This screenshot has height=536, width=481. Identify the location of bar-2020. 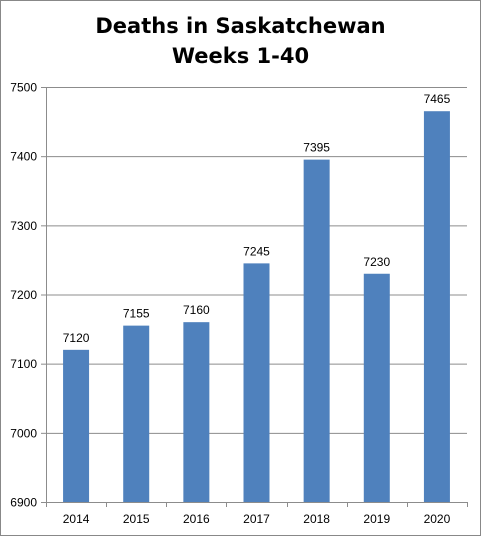
(436, 306).